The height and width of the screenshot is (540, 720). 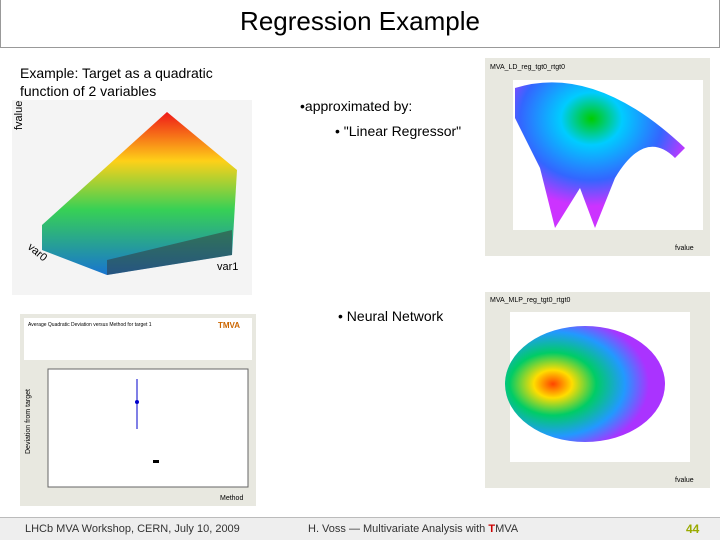 I want to click on axis-label: Deviation from target, so click(x=28, y=421).